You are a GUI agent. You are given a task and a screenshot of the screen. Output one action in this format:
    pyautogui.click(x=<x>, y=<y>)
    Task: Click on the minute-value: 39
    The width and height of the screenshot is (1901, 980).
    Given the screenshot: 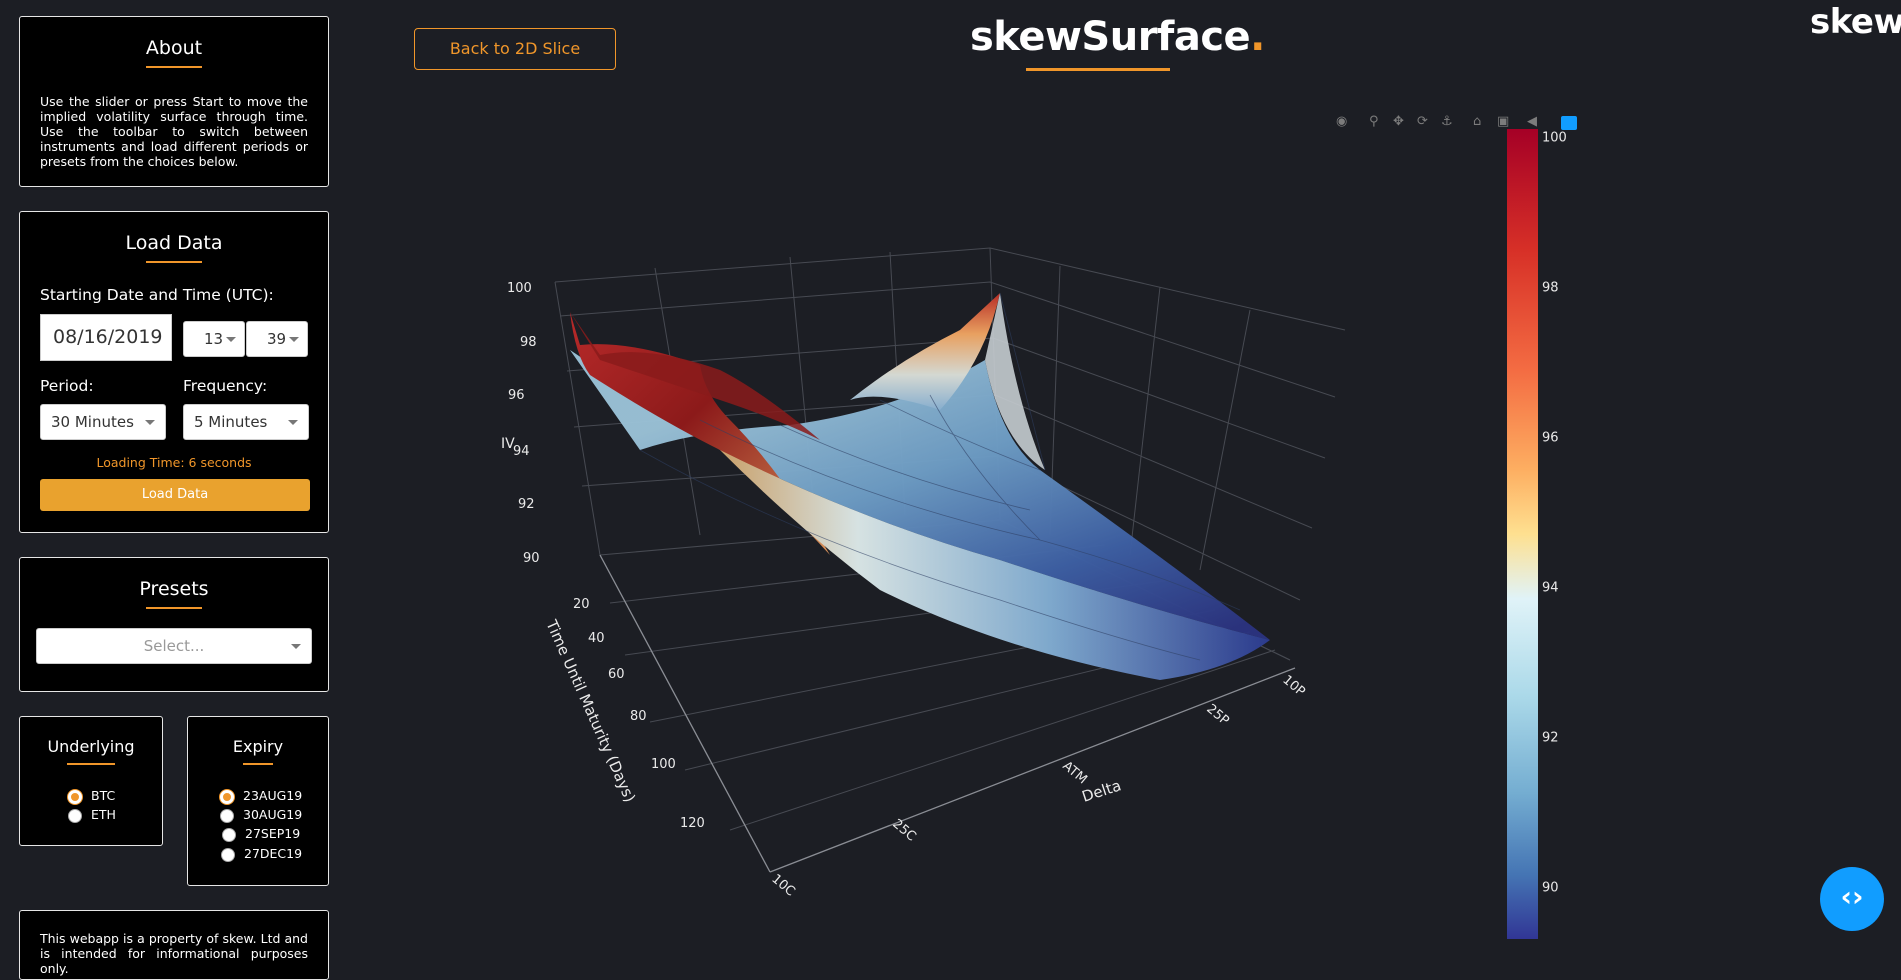 What is the action you would take?
    pyautogui.click(x=277, y=339)
    